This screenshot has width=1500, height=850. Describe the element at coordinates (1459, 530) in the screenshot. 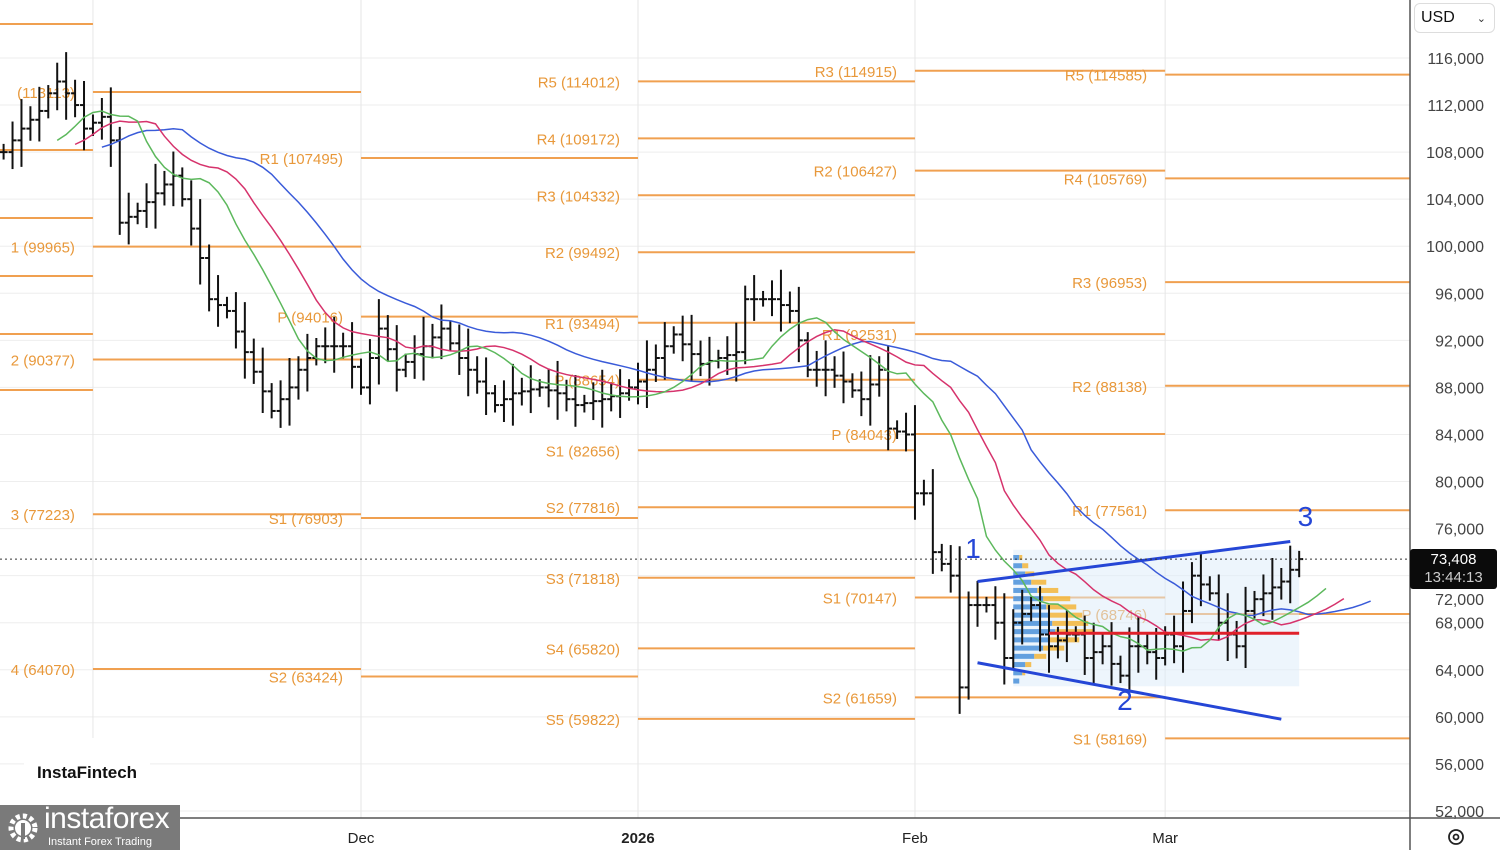

I see `y-tick-label: 76,000` at that location.